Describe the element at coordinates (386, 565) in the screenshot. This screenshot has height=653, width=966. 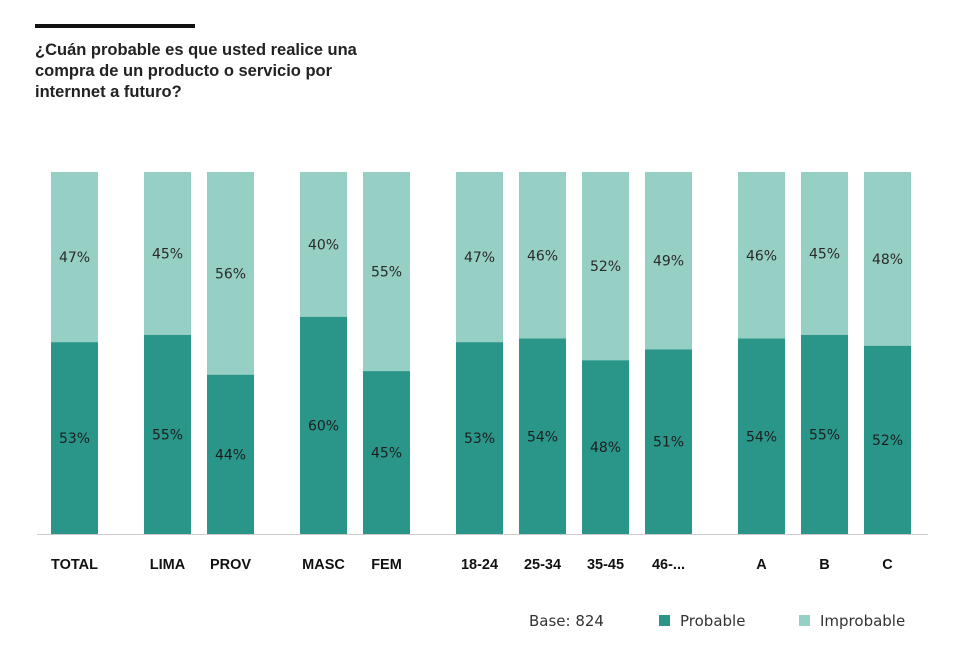
I see `tick-label-fem: FEM` at that location.